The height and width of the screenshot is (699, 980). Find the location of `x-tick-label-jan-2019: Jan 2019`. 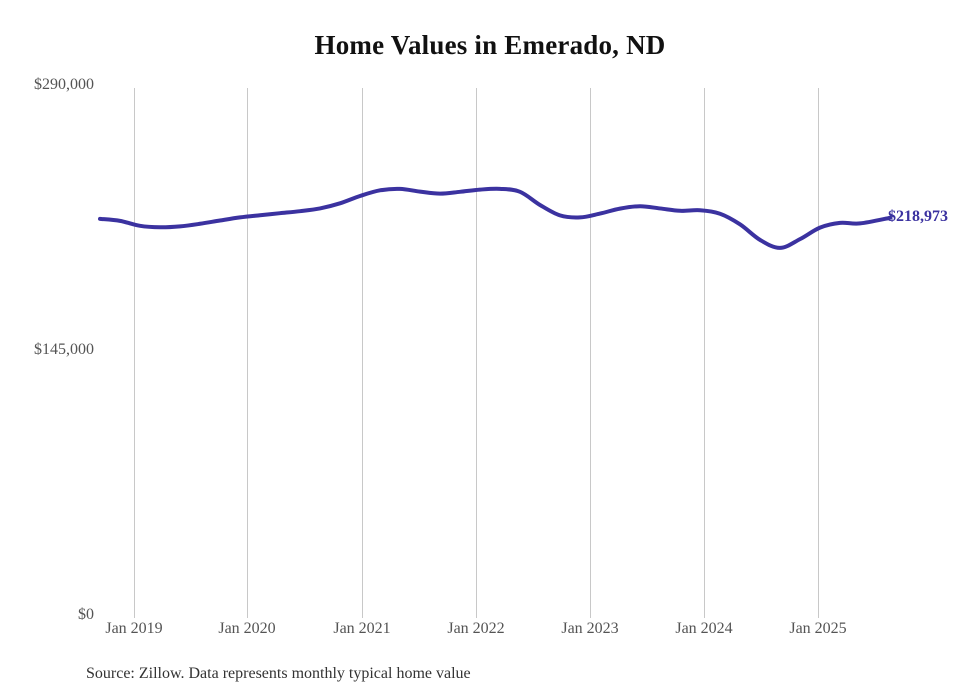

x-tick-label-jan-2019: Jan 2019 is located at coordinates (134, 628).